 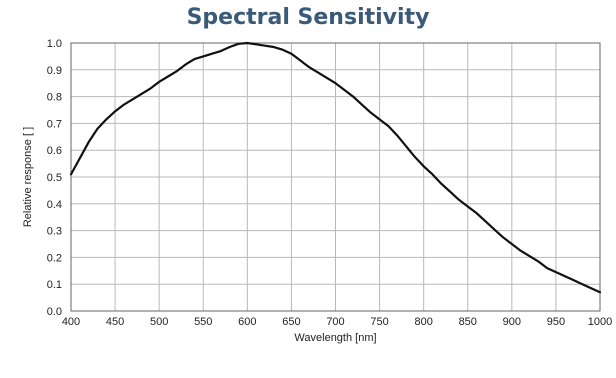 I want to click on y-axis-label: Relative response [ ], so click(x=28, y=177).